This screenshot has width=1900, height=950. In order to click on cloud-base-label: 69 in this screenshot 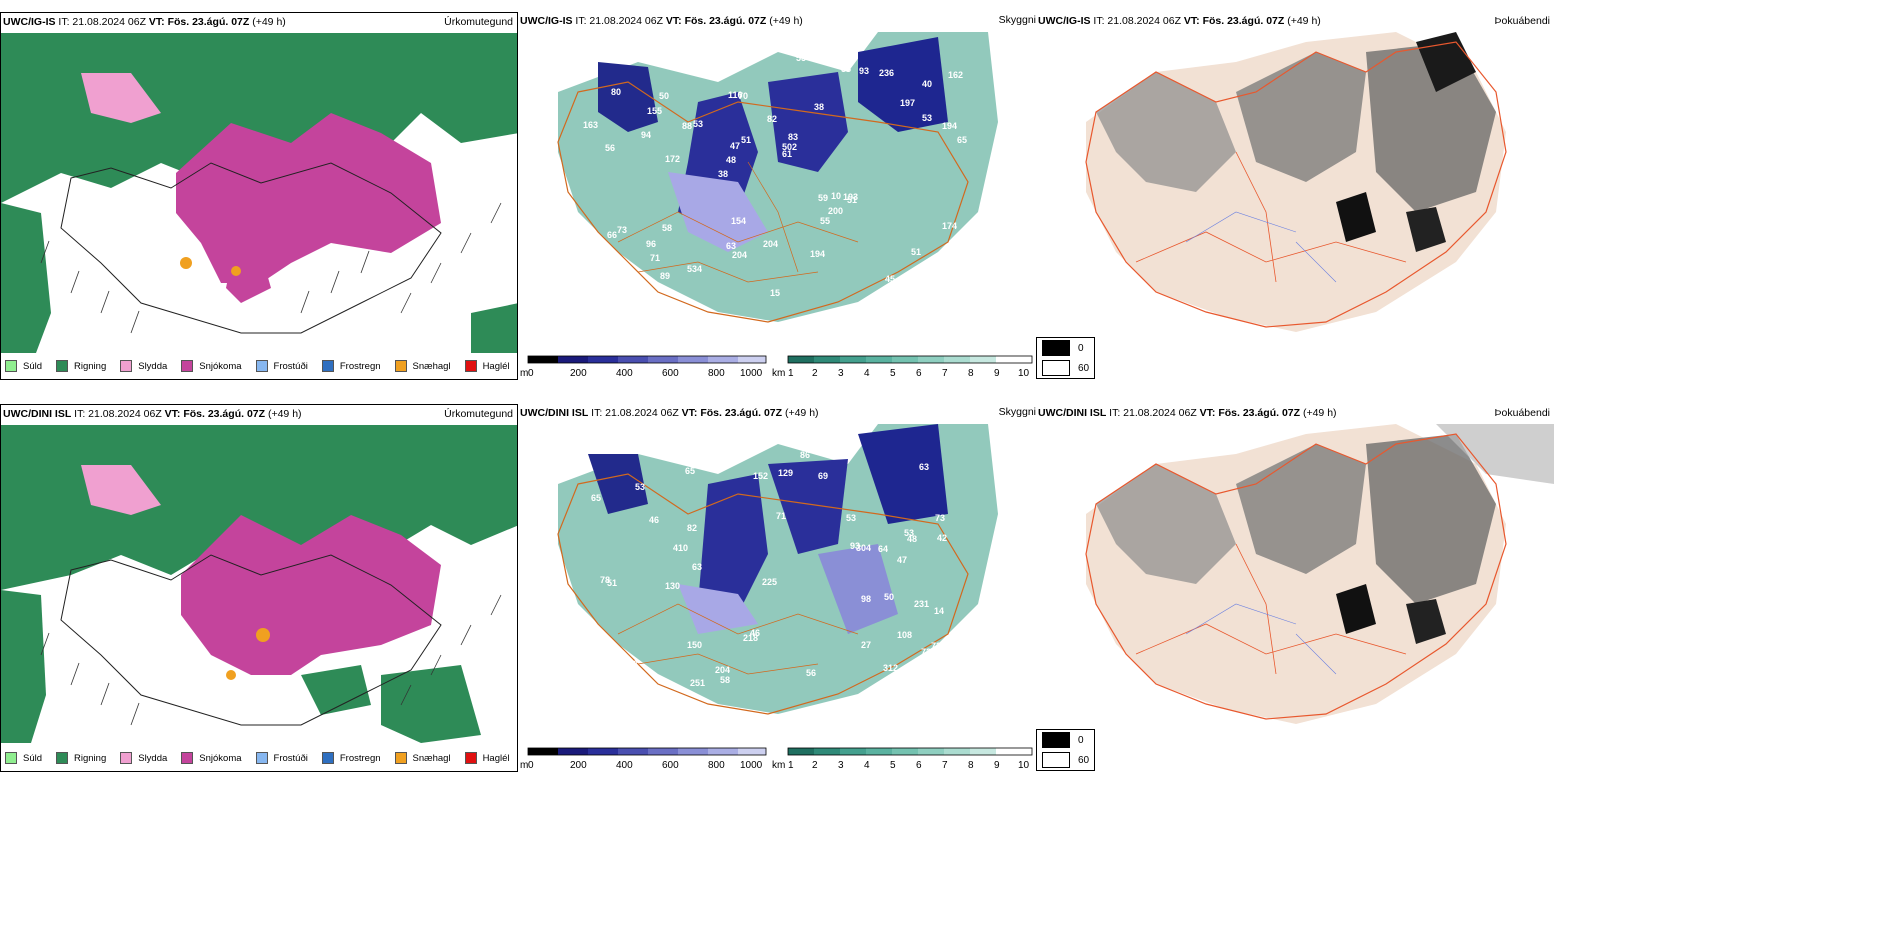, I will do `click(908, 679)`.